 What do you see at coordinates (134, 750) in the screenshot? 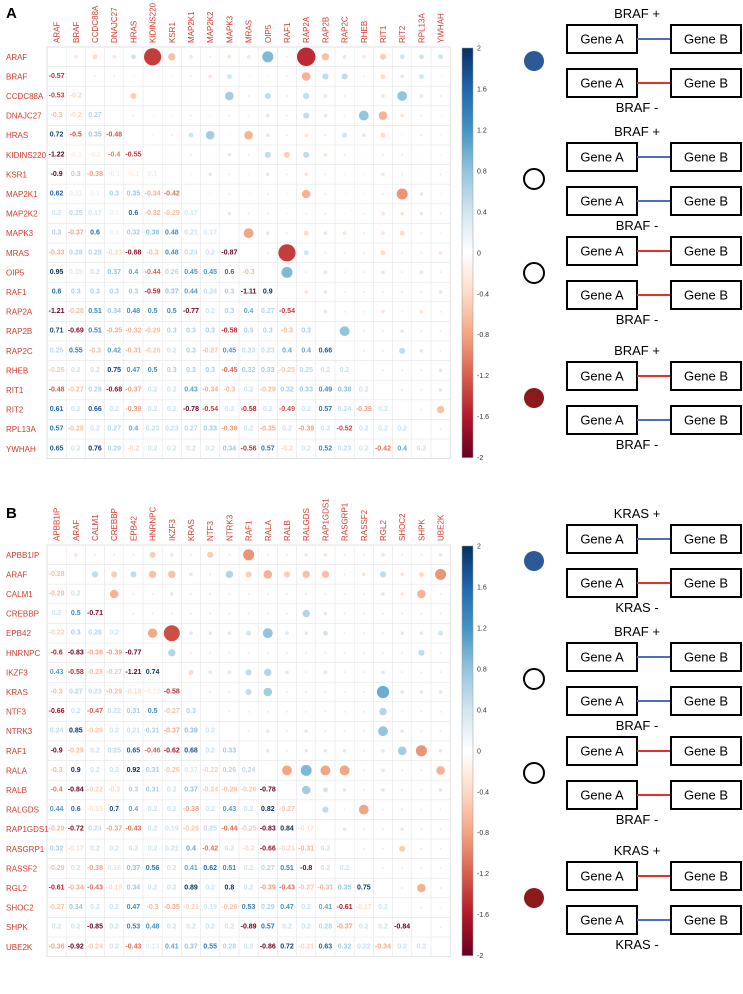
I see `corr-value: 0.65` at bounding box center [134, 750].